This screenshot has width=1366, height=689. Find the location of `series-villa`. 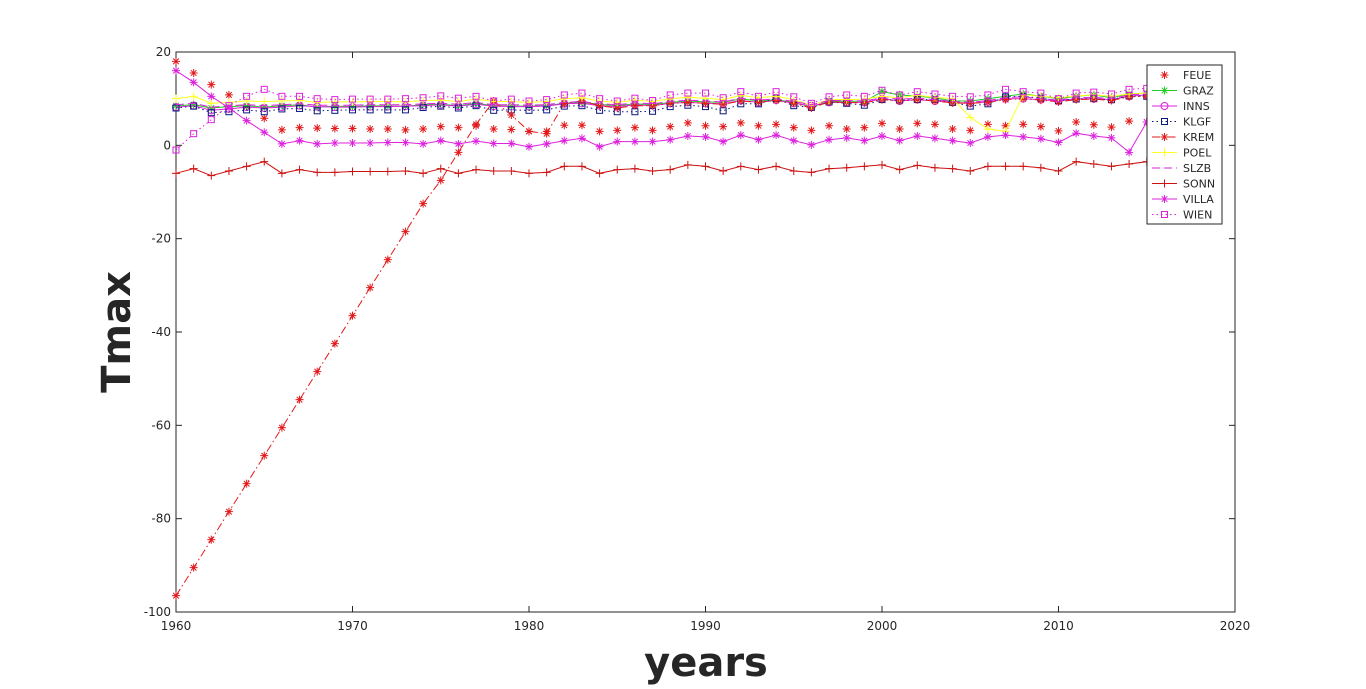

series-villa is located at coordinates (661, 111).